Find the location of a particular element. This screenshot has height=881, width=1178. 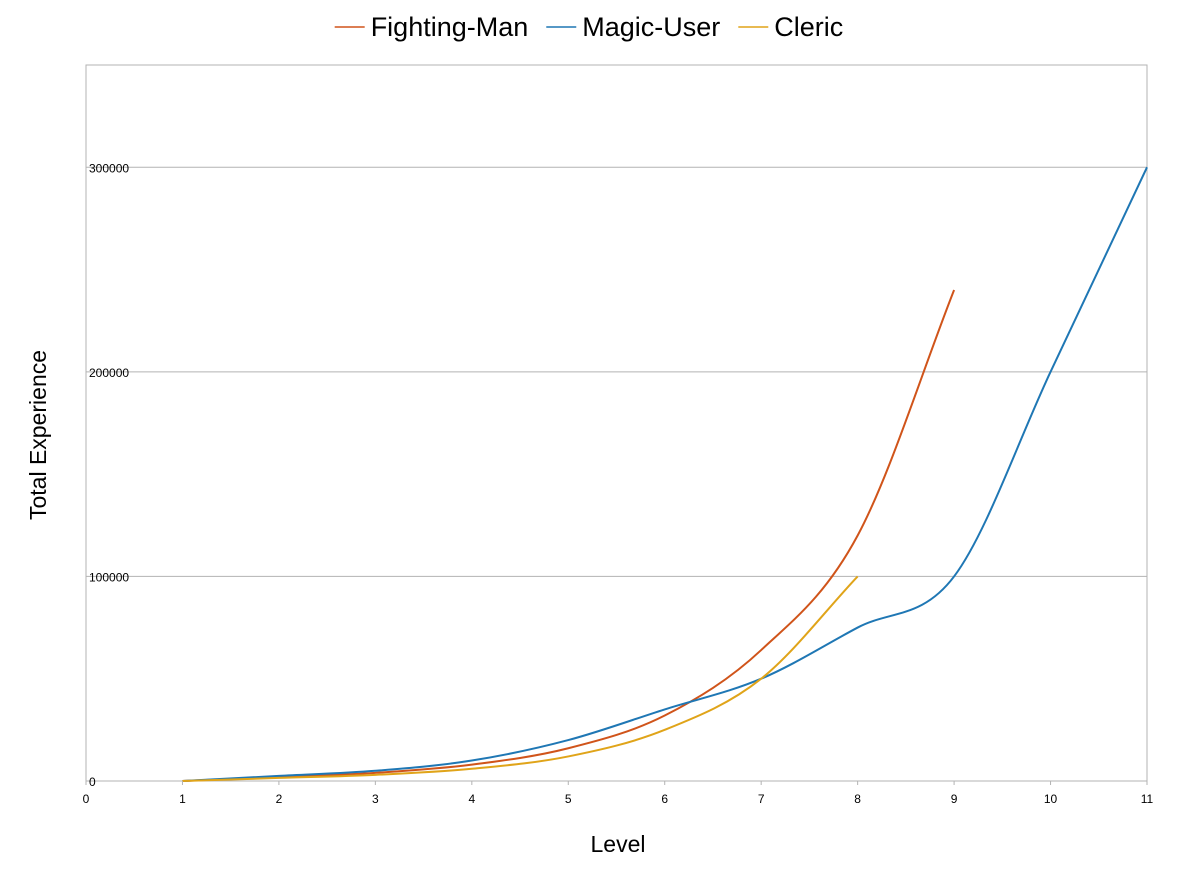

y-tick-label: 0 is located at coordinates (92, 782).